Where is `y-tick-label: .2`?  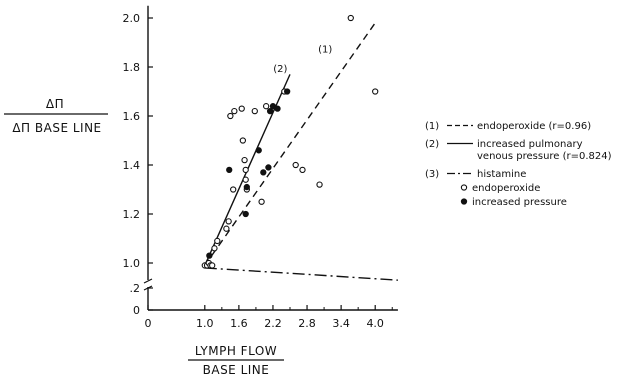 y-tick-label: .2 is located at coordinates (135, 288).